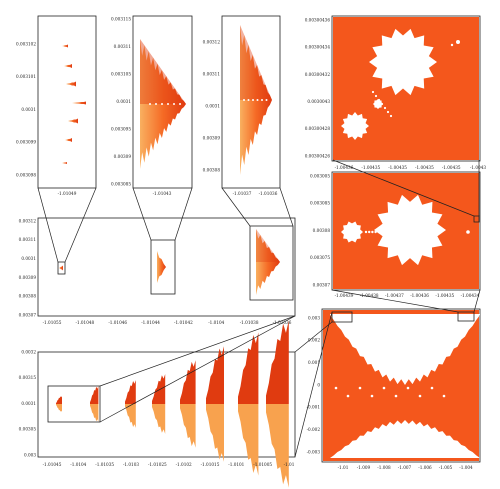  I want to click on panel-d-ytick: 0.00309, so click(28, 277).